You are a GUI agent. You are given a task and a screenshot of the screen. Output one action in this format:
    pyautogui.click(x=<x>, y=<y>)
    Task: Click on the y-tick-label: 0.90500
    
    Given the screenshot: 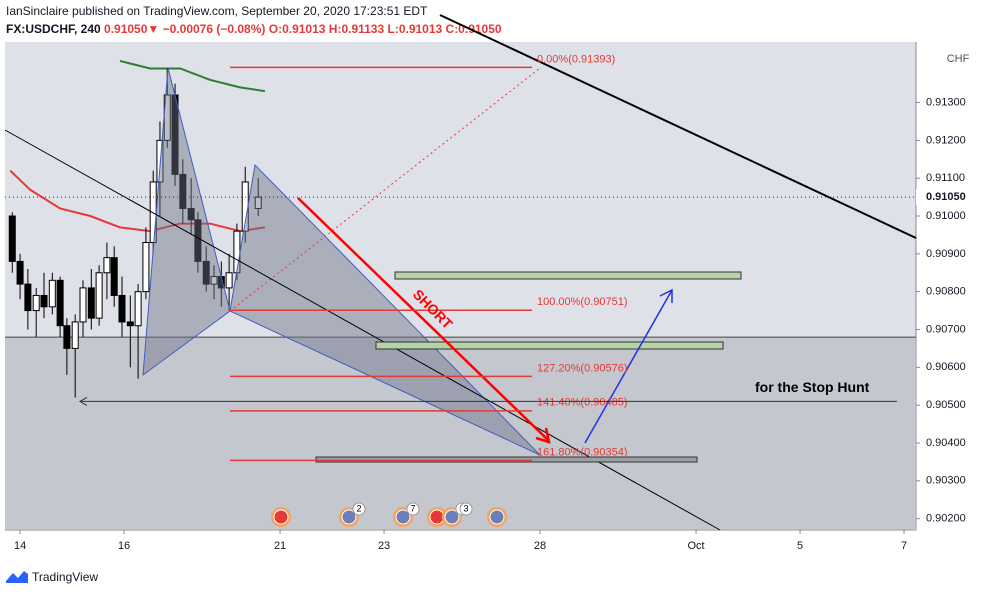 What is the action you would take?
    pyautogui.click(x=946, y=405)
    